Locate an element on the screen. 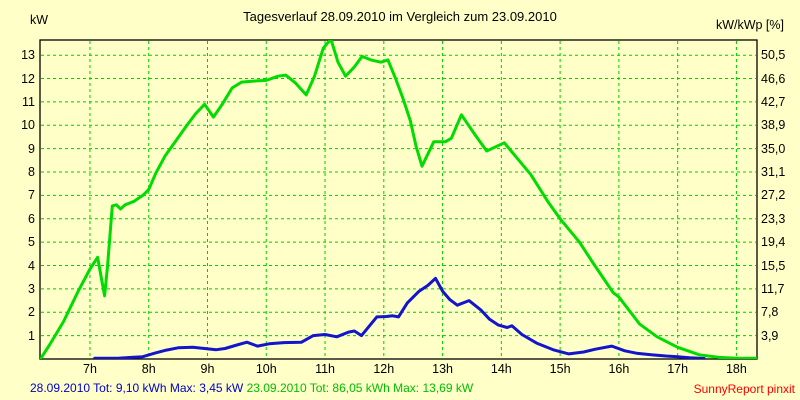 The height and width of the screenshot is (400, 800). y-axis-tick-percent: 50,5 is located at coordinates (773, 55).